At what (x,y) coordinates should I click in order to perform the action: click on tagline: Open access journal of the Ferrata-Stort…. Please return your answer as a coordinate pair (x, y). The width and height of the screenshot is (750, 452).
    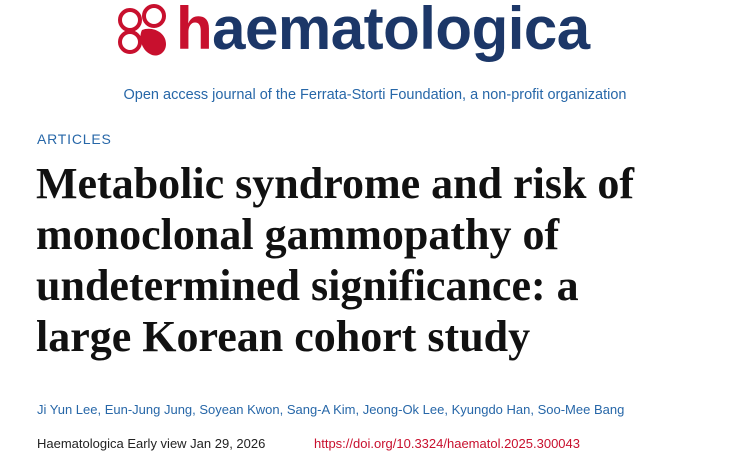
    Looking at the image, I should click on (375, 95).